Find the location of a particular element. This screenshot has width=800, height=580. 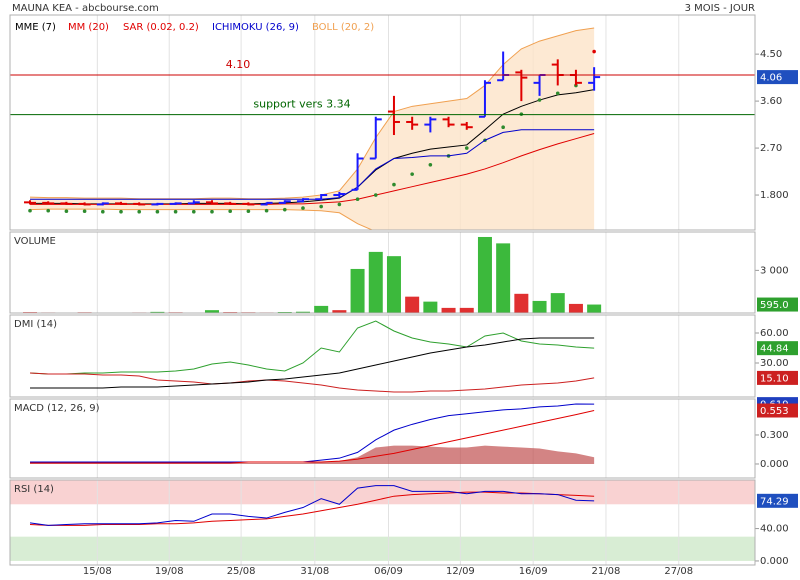

last-value-label: 595.0 is located at coordinates (774, 305).